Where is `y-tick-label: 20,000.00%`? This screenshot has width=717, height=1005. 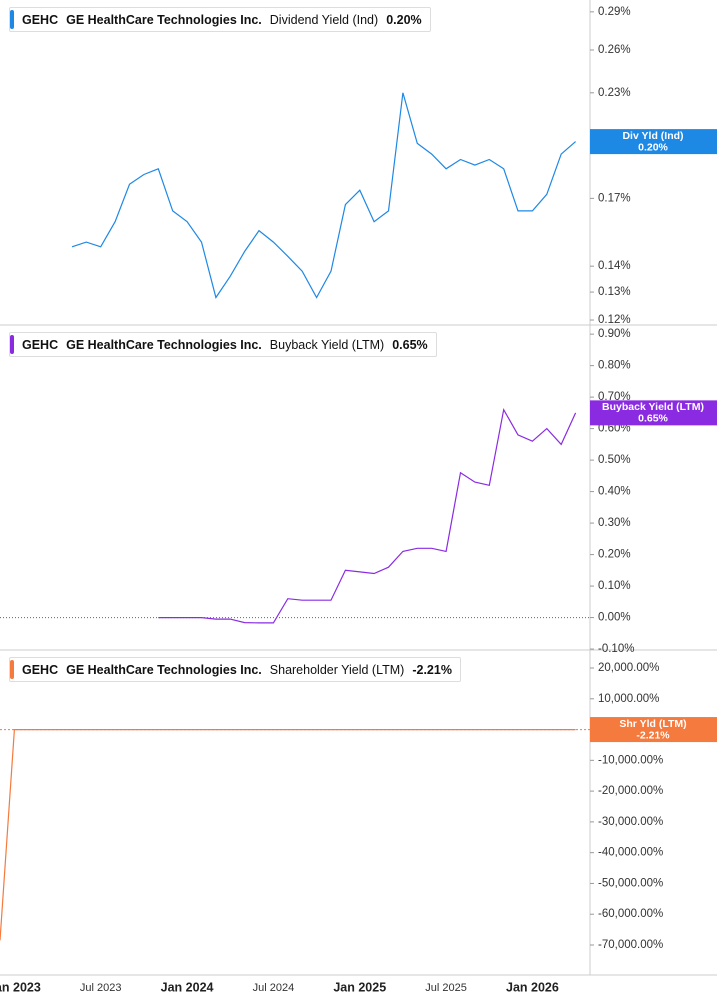
y-tick-label: 20,000.00% is located at coordinates (628, 668).